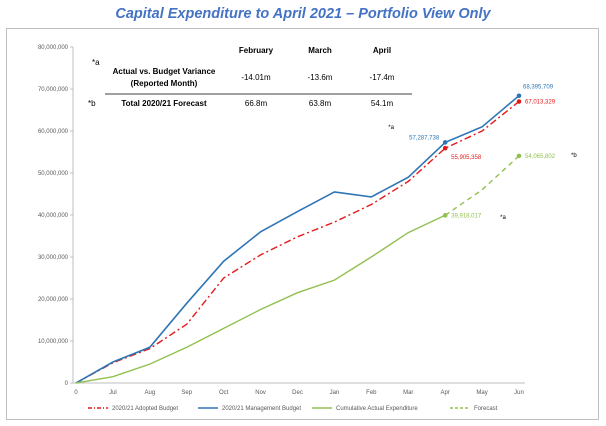 The height and width of the screenshot is (426, 606). What do you see at coordinates (164, 71) in the screenshot?
I see `table-row-label: Actual vs. Budget Variance` at bounding box center [164, 71].